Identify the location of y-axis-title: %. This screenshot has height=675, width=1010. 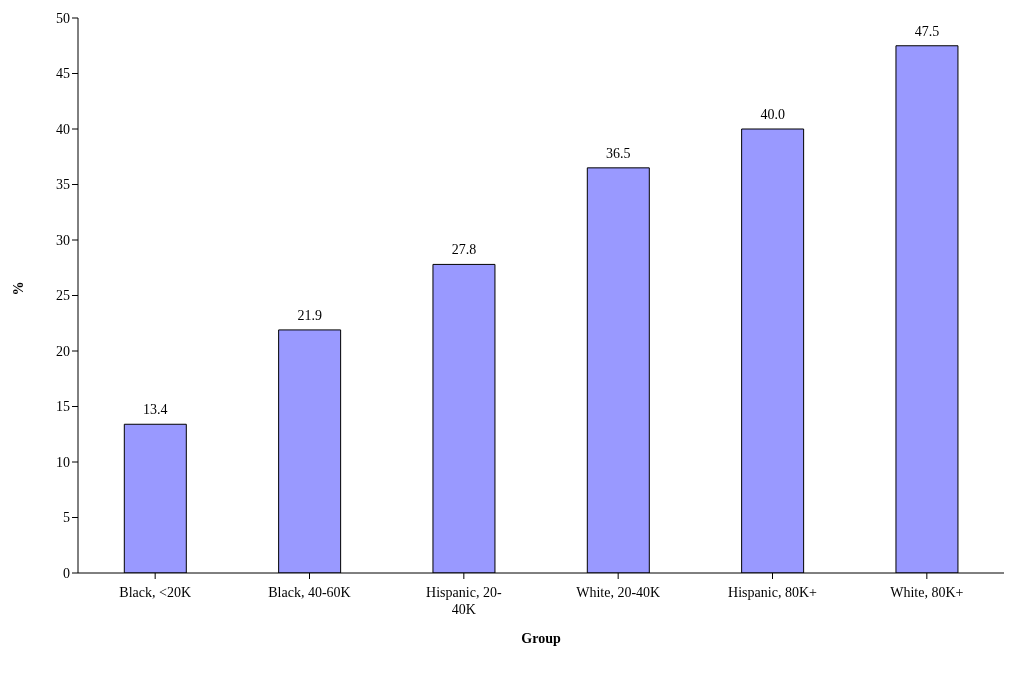
(18, 288).